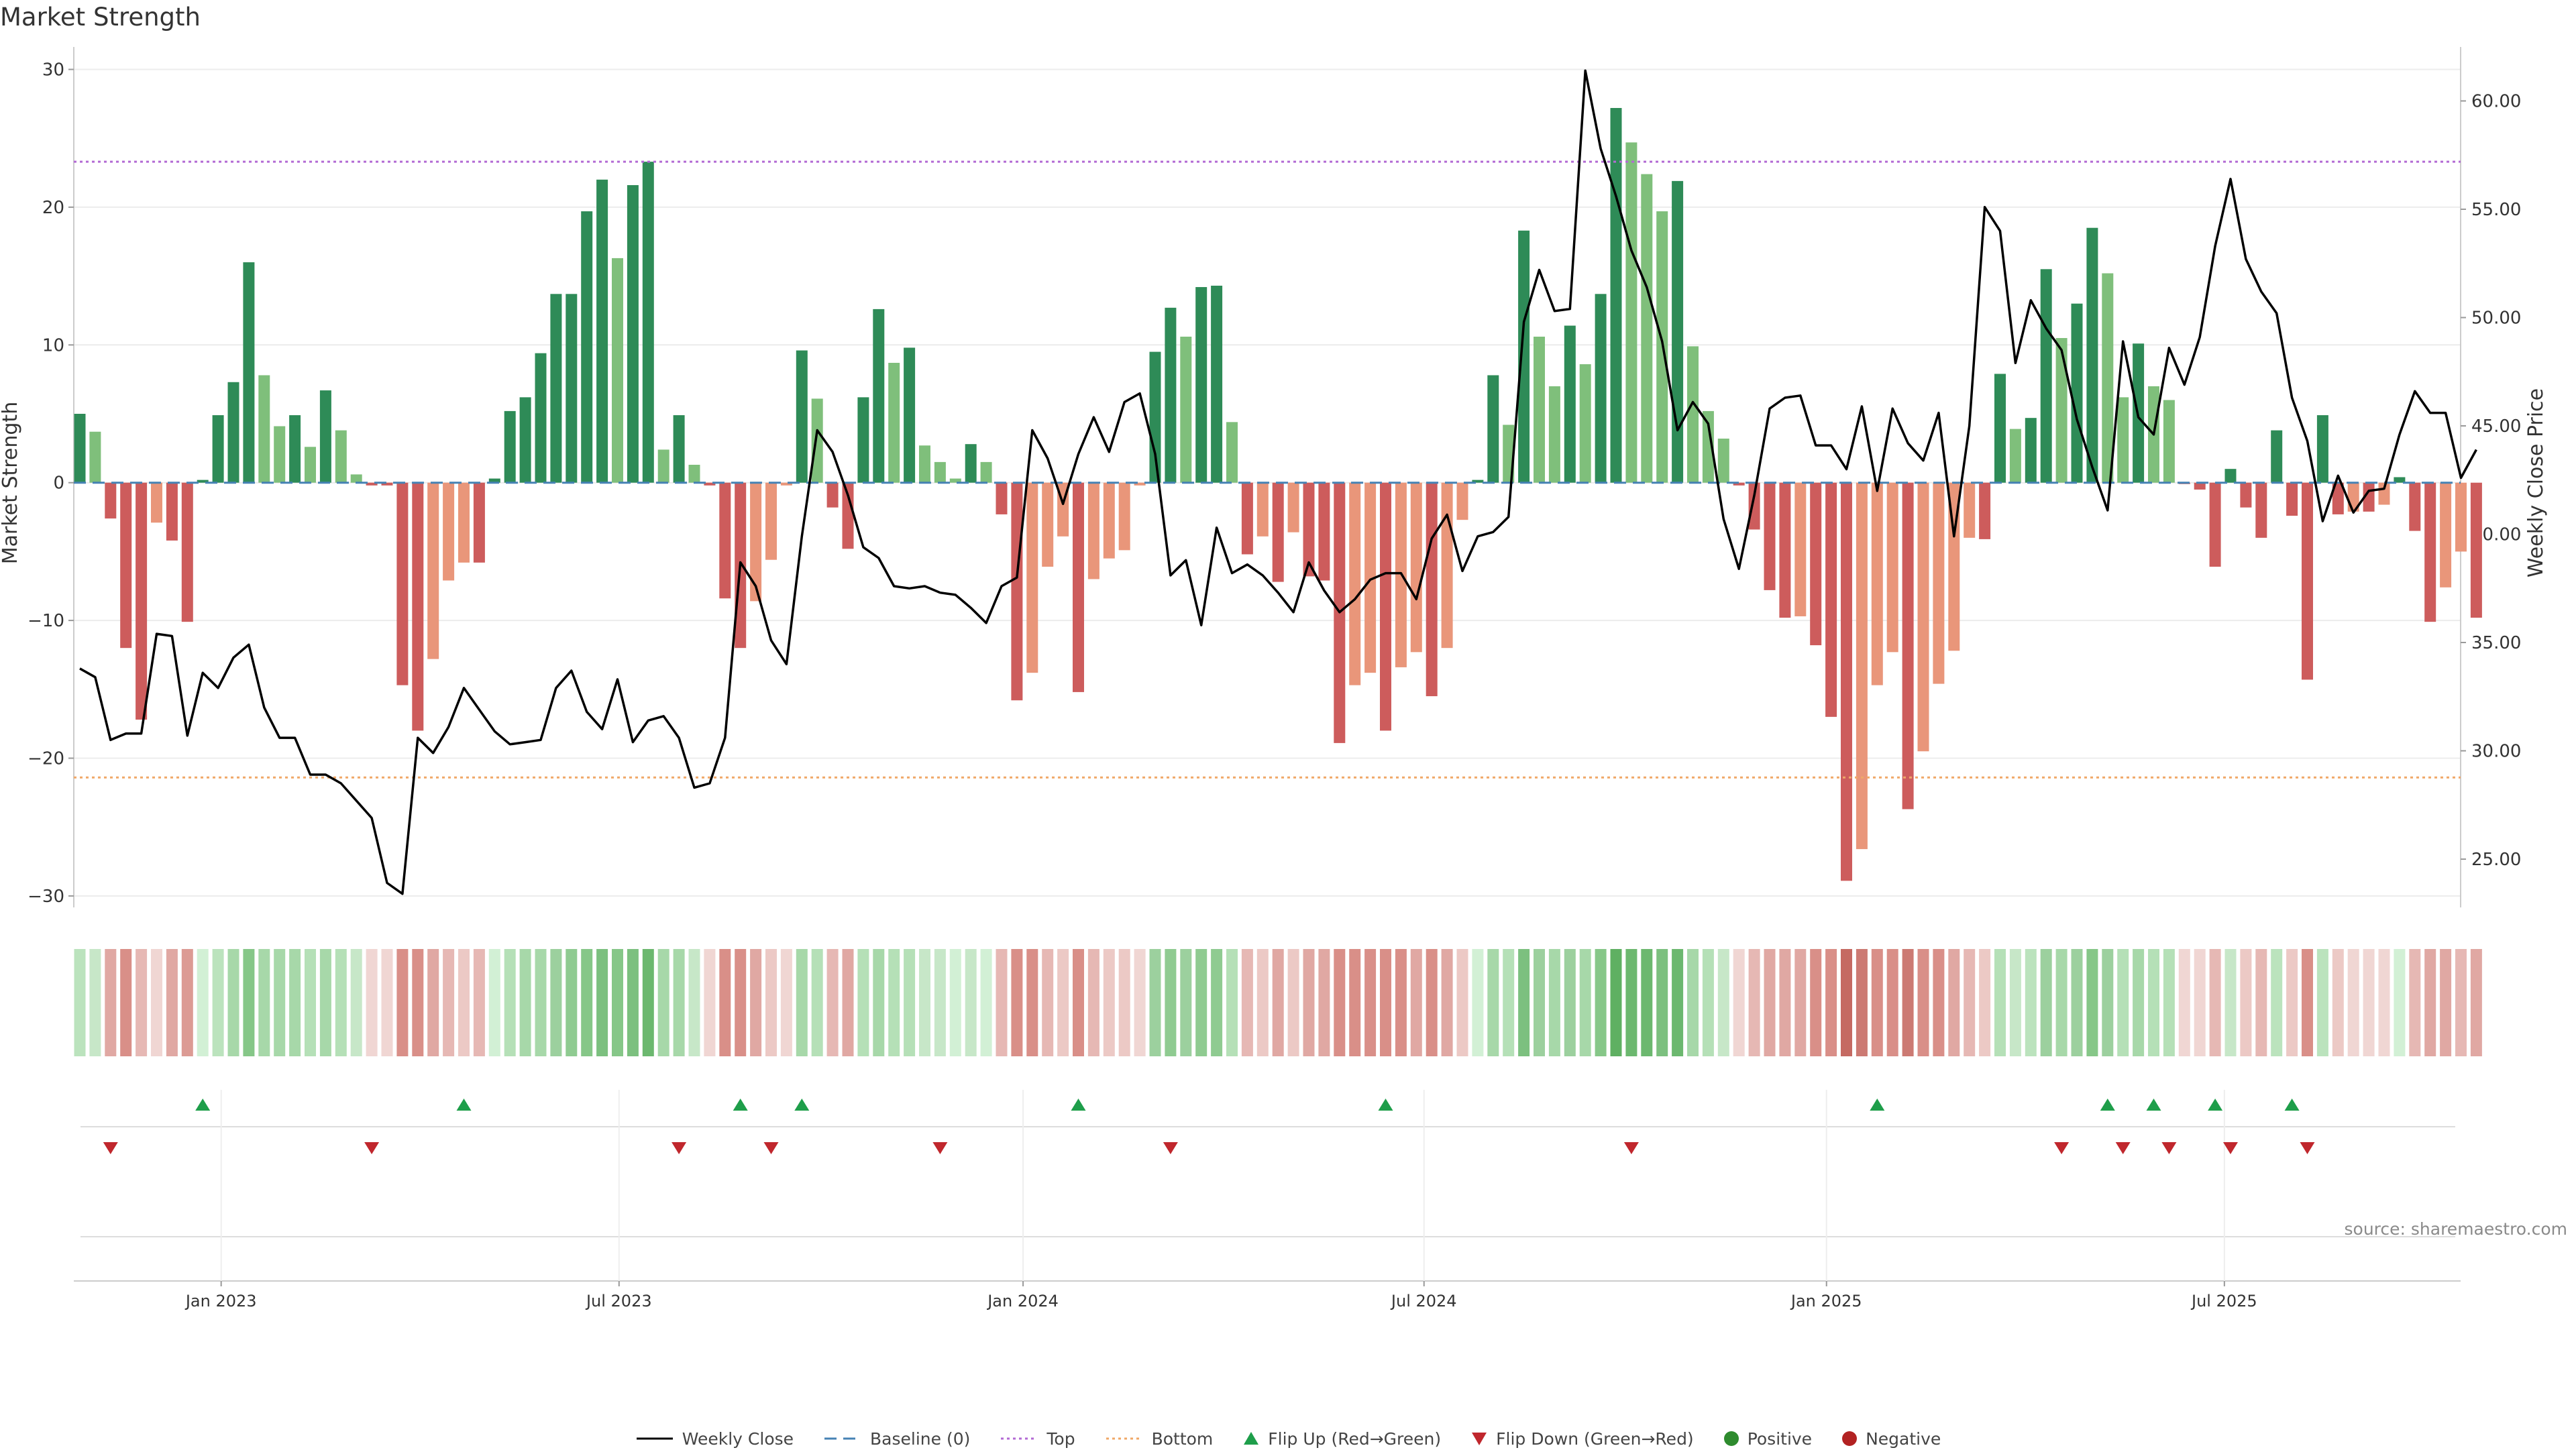 The width and height of the screenshot is (2576, 1452). Describe the element at coordinates (1278, 1002) in the screenshot. I see `heatmap-strip` at that location.